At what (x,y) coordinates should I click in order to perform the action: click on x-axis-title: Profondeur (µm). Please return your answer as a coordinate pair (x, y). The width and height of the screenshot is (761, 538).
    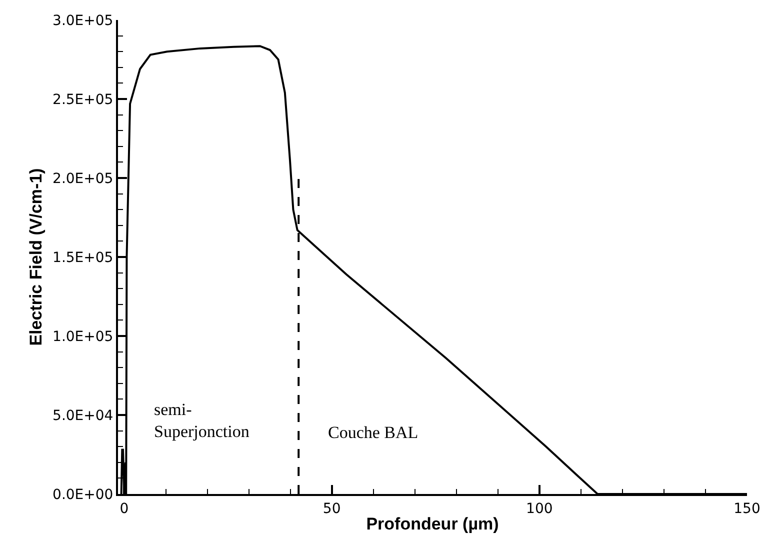
    Looking at the image, I should click on (432, 524).